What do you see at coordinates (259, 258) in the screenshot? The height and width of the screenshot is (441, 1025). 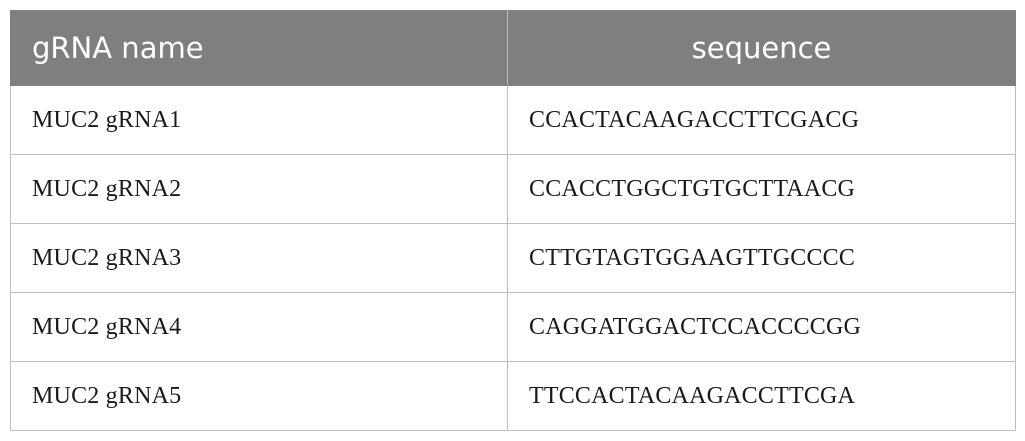 I see `grna-name-cell: MUC2 gRNA3` at bounding box center [259, 258].